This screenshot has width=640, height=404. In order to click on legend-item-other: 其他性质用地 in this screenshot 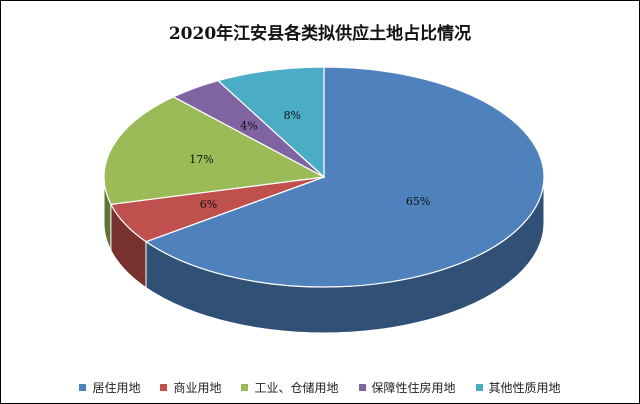, I will do `click(518, 387)`.